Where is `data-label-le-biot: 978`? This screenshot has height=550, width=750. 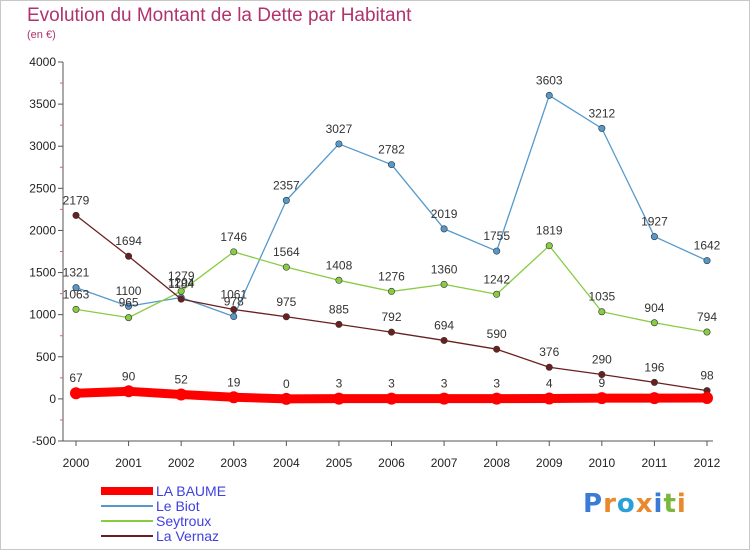 data-label-le-biot: 978 is located at coordinates (234, 302).